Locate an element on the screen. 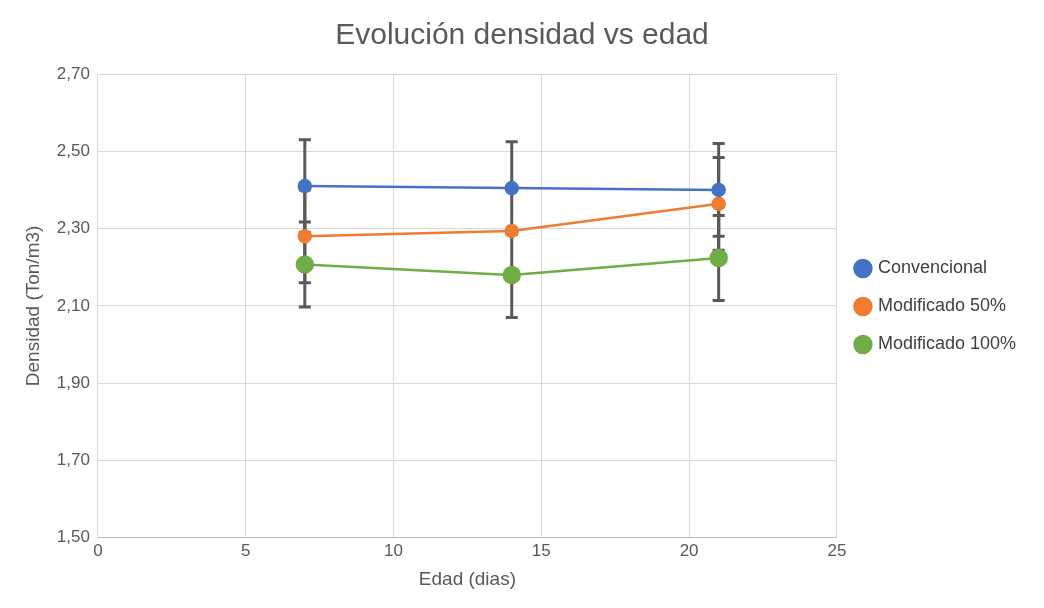 This screenshot has height=608, width=1044. y-tick-label: 2,10 is located at coordinates (73, 305).